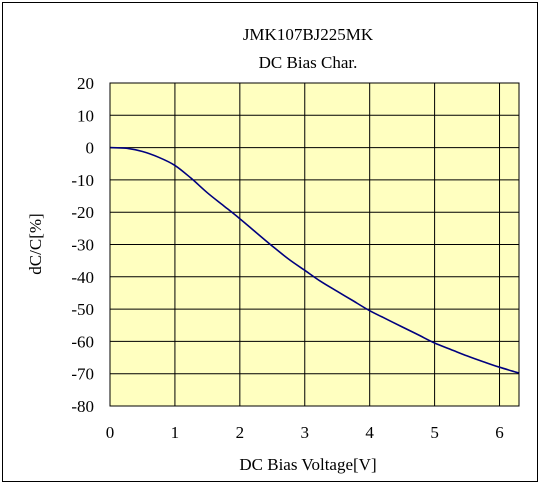 The image size is (542, 486). I want to click on x-tick-label: 1, so click(175, 432).